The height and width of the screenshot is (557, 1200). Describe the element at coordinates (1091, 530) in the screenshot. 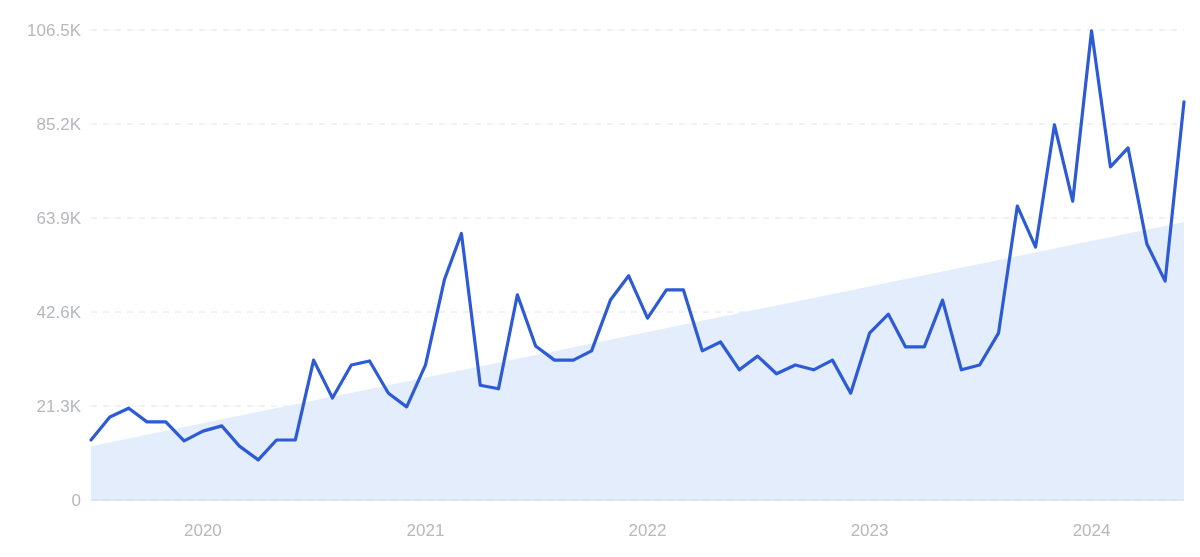

I see `x-tick-label: 2024` at that location.